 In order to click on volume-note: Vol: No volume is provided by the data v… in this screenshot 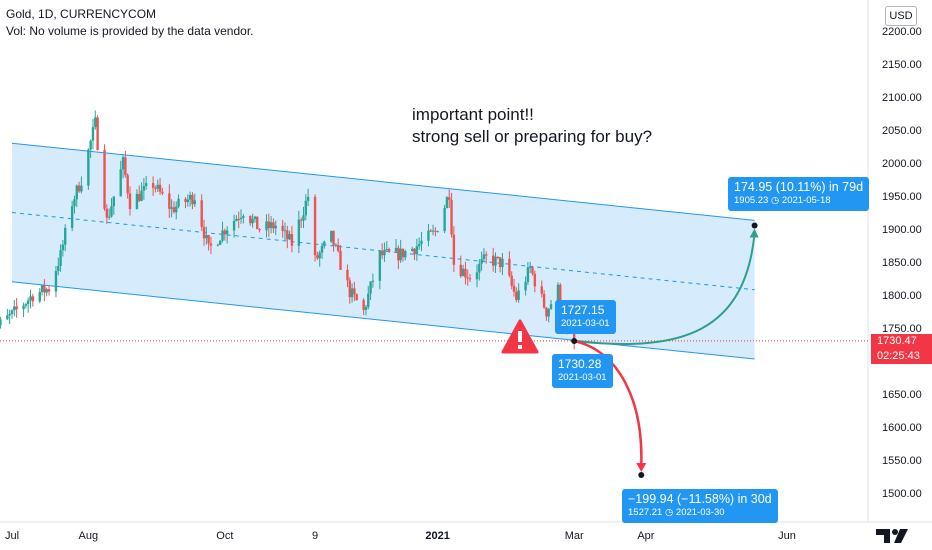, I will do `click(130, 31)`.